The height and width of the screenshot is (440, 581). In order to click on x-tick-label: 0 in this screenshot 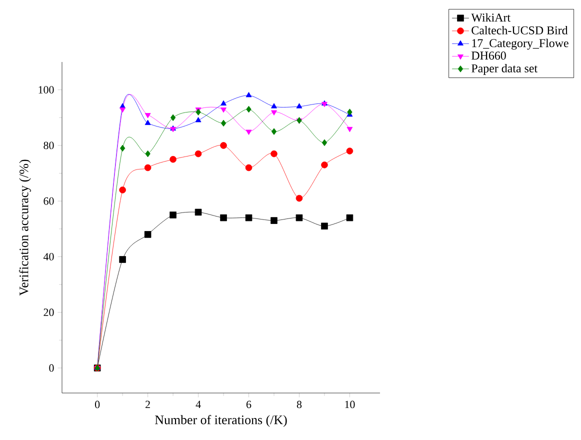, I will do `click(97, 404)`.